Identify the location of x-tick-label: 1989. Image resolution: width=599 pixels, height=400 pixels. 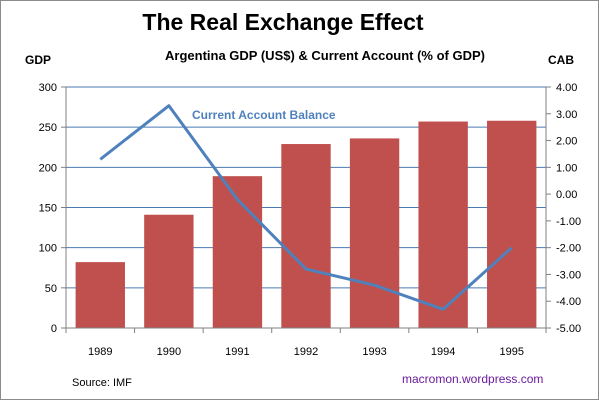
(100, 352).